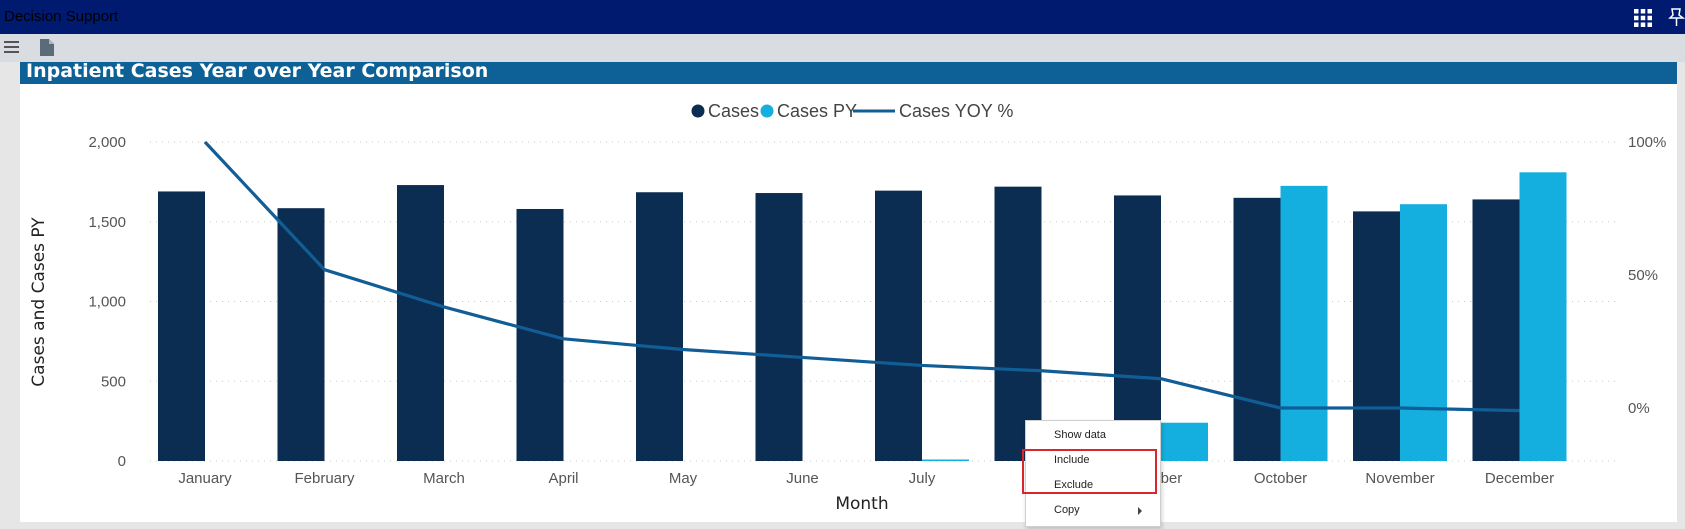  What do you see at coordinates (113, 381) in the screenshot?
I see `y-tick-label: 500` at bounding box center [113, 381].